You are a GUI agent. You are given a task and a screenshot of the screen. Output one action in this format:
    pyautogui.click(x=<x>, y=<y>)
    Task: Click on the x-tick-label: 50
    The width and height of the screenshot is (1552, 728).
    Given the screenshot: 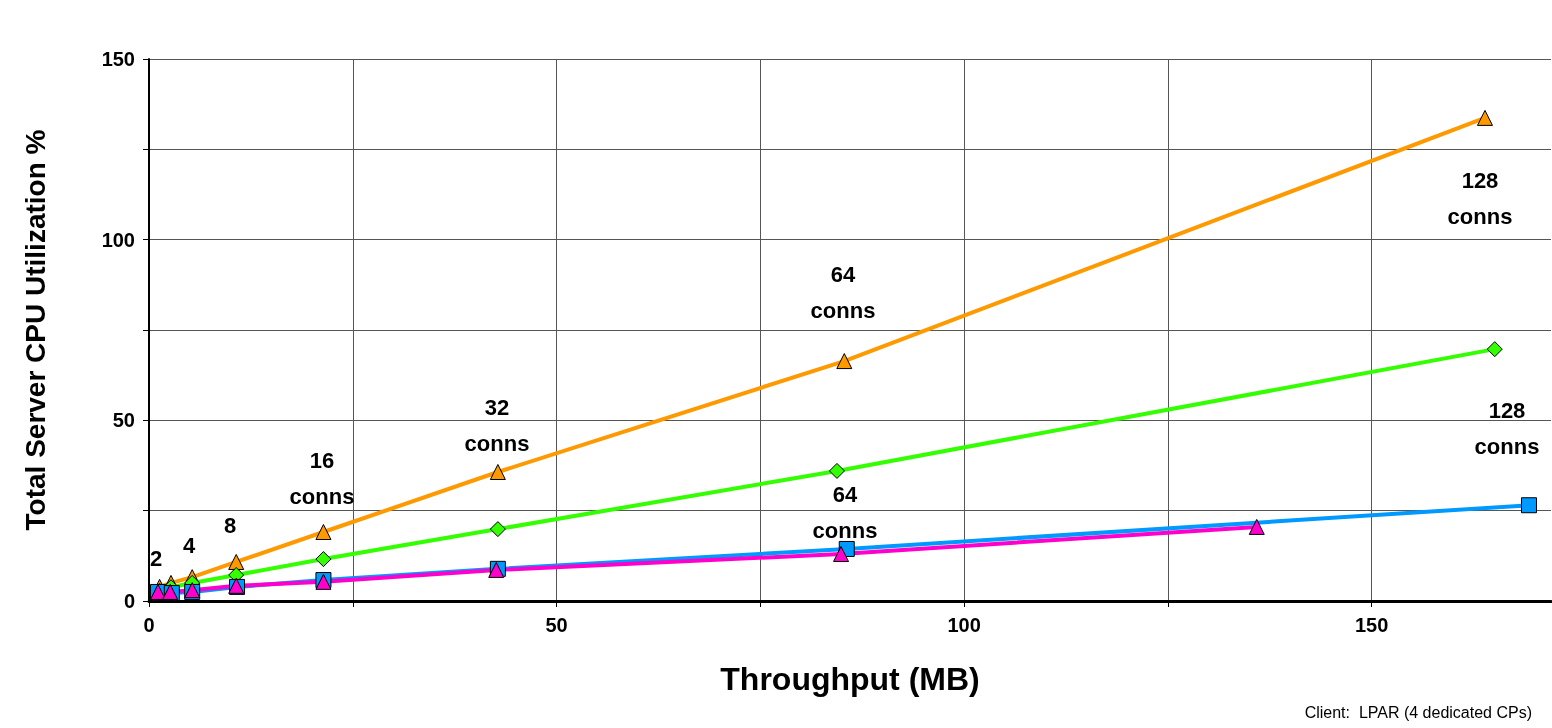 What is the action you would take?
    pyautogui.click(x=556, y=625)
    